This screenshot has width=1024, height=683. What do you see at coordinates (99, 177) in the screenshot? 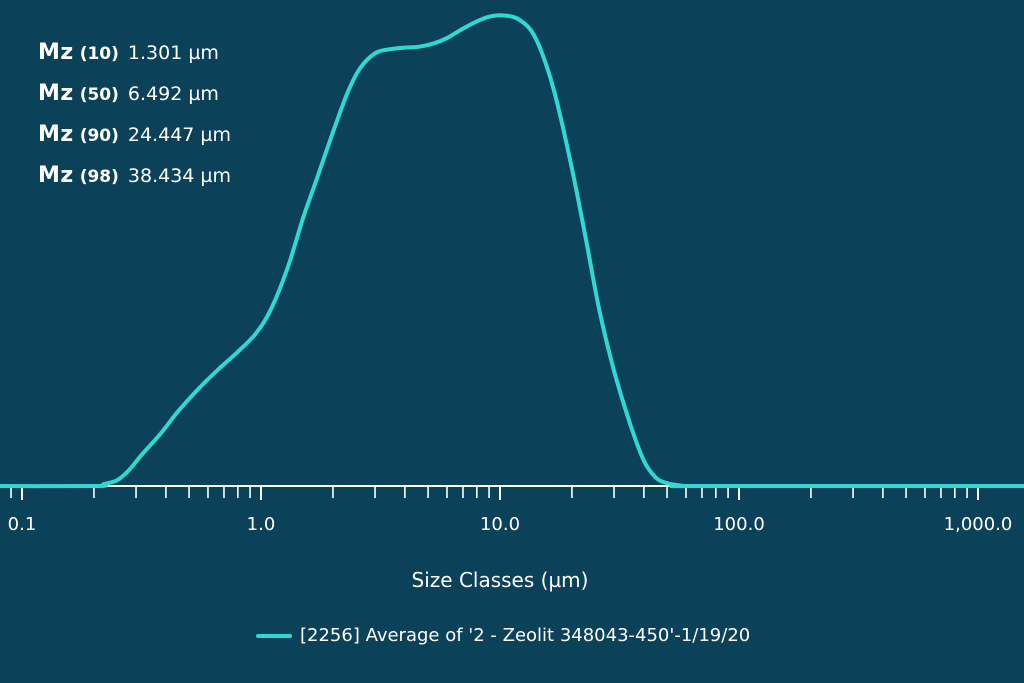
I see `stat-percentile: (98)` at bounding box center [99, 177].